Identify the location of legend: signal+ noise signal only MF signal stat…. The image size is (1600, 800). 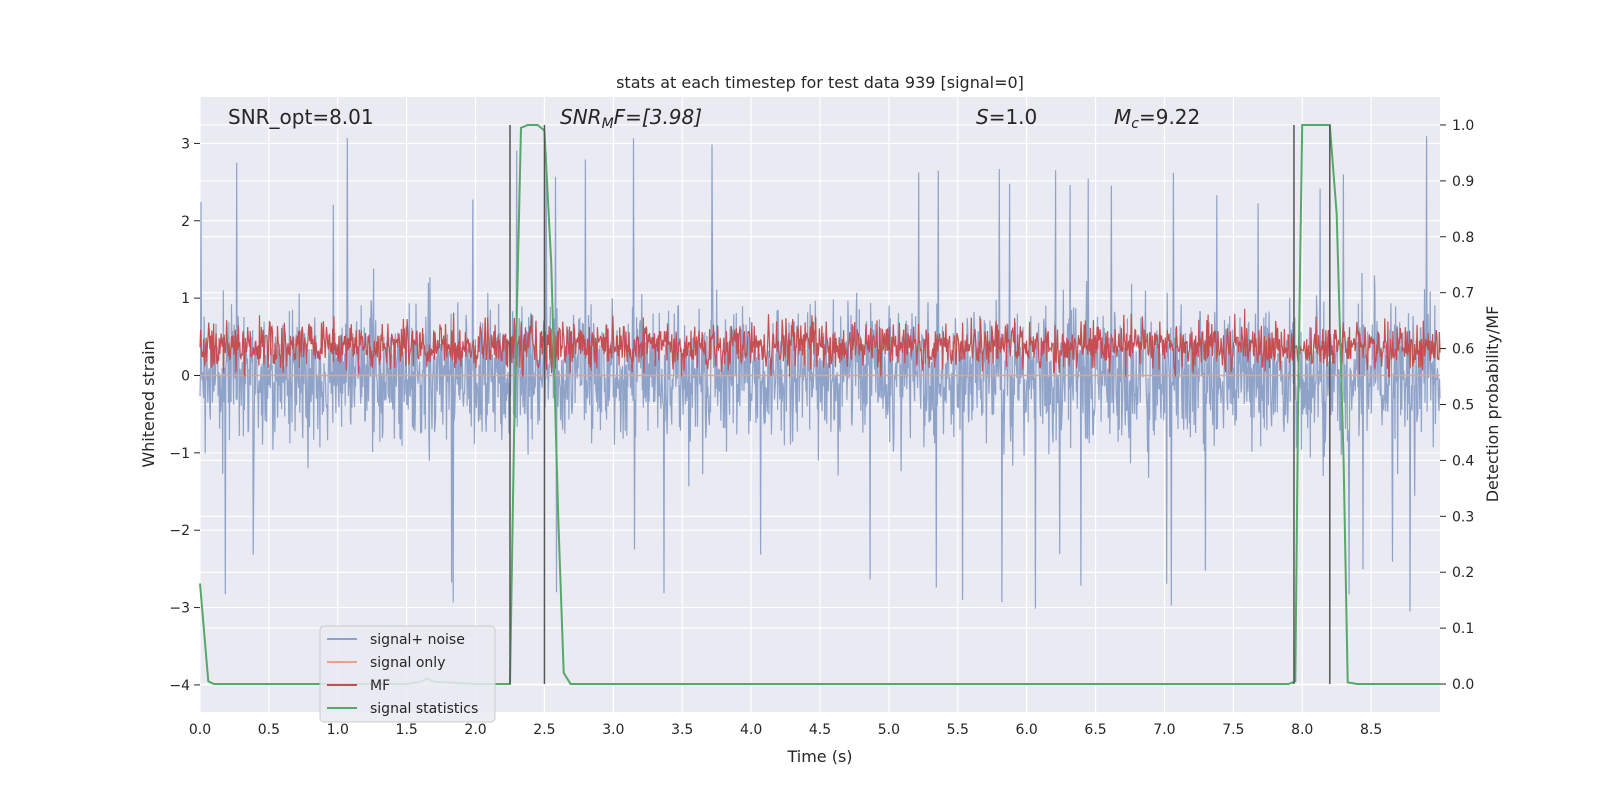
(407, 674).